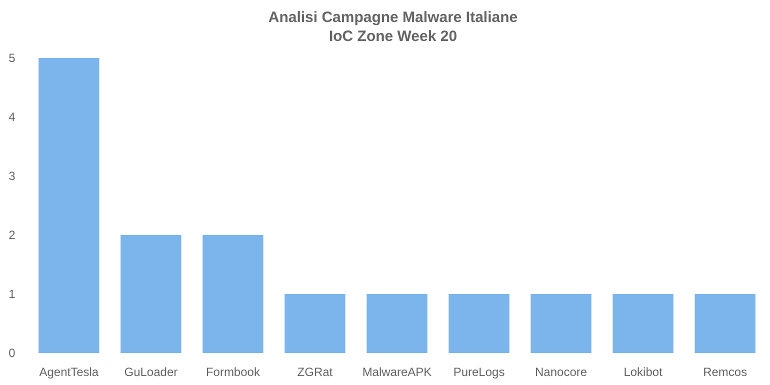 This screenshot has height=385, width=770. Describe the element at coordinates (393, 17) in the screenshot. I see `chart-title: Analisi Campagne Malware Italiane` at that location.